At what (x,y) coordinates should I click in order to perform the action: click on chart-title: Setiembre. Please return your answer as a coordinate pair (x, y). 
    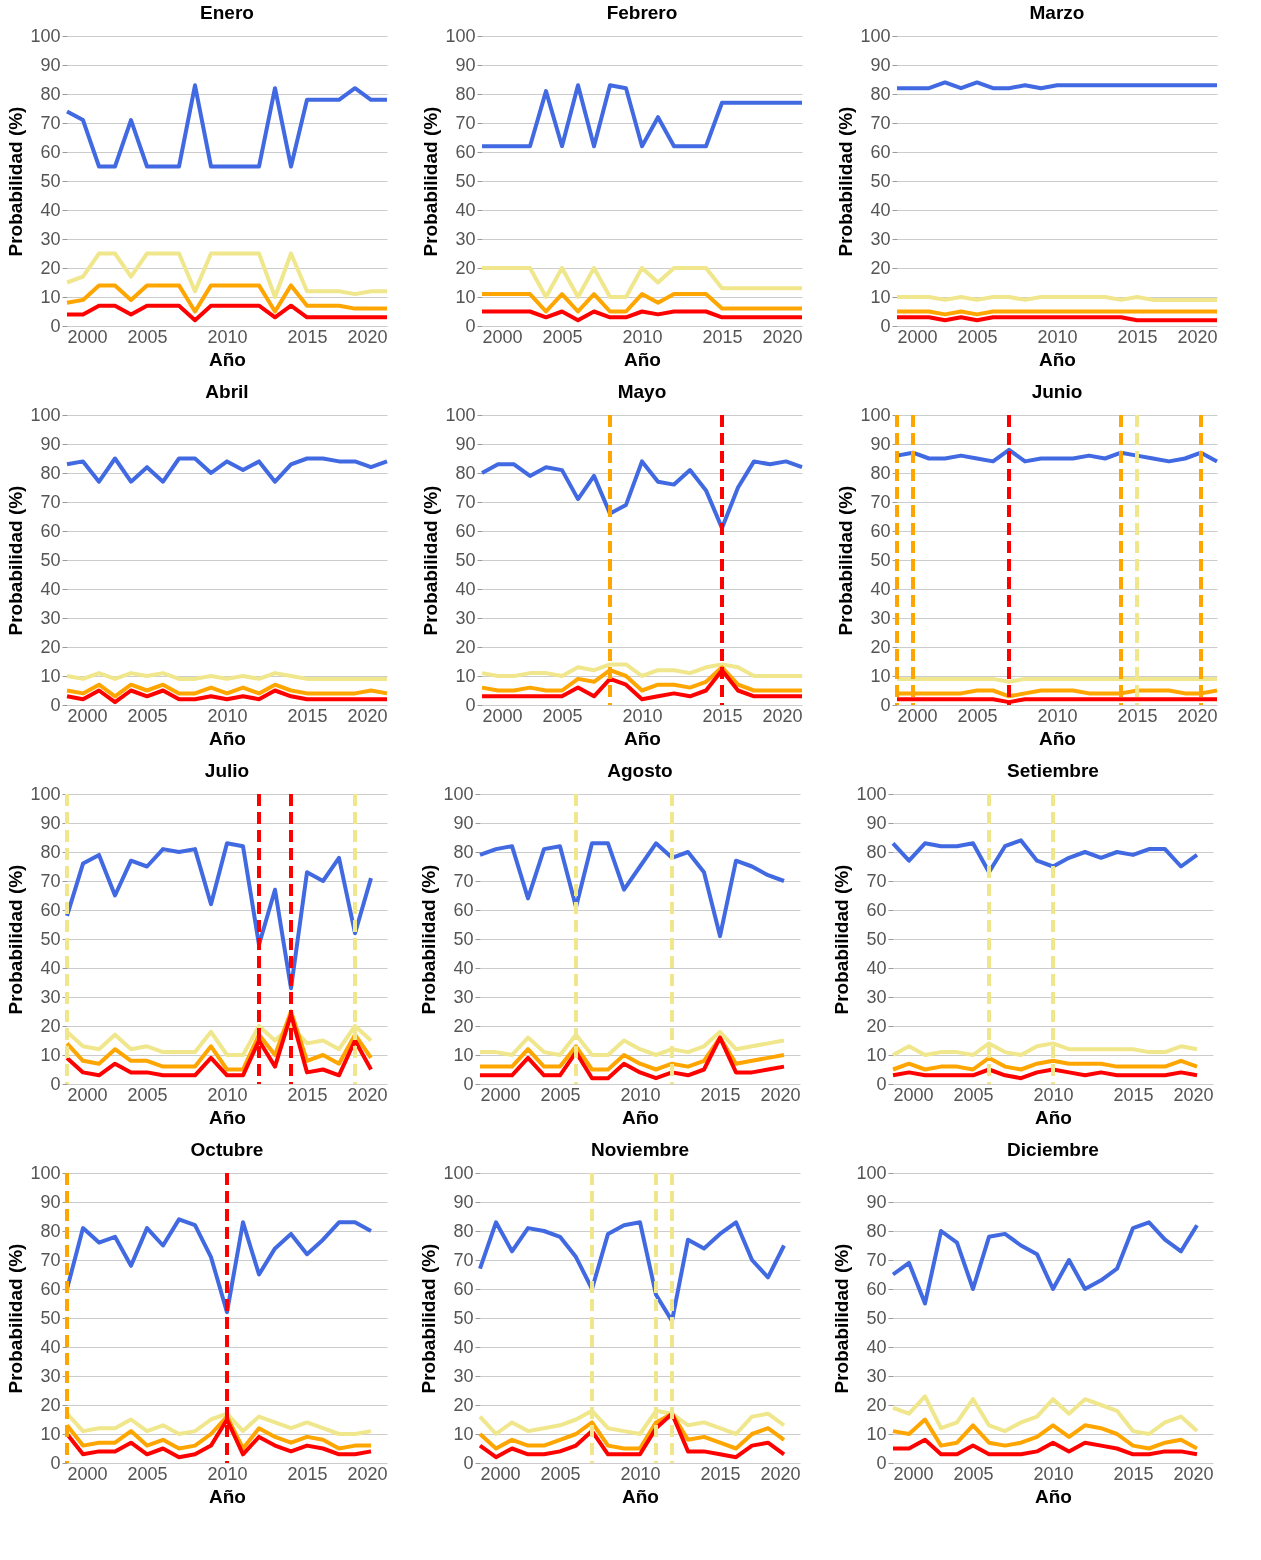
    Looking at the image, I should click on (1053, 770).